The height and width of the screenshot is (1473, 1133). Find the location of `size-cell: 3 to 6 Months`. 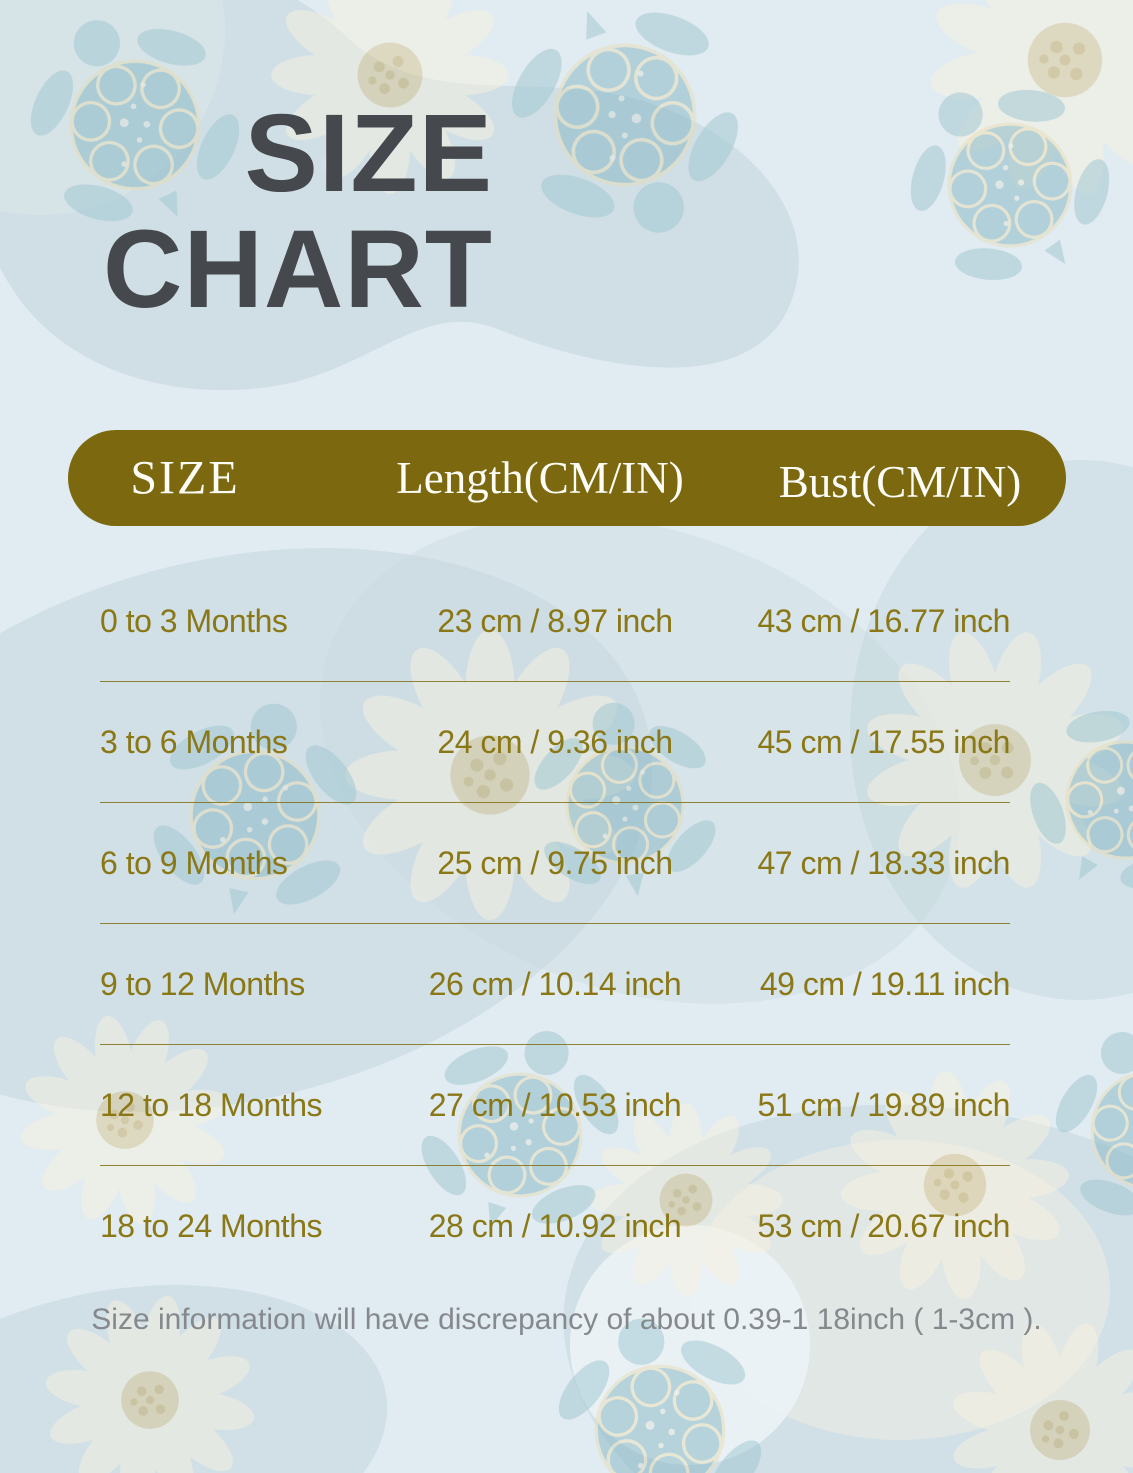

size-cell: 3 to 6 Months is located at coordinates (194, 741).